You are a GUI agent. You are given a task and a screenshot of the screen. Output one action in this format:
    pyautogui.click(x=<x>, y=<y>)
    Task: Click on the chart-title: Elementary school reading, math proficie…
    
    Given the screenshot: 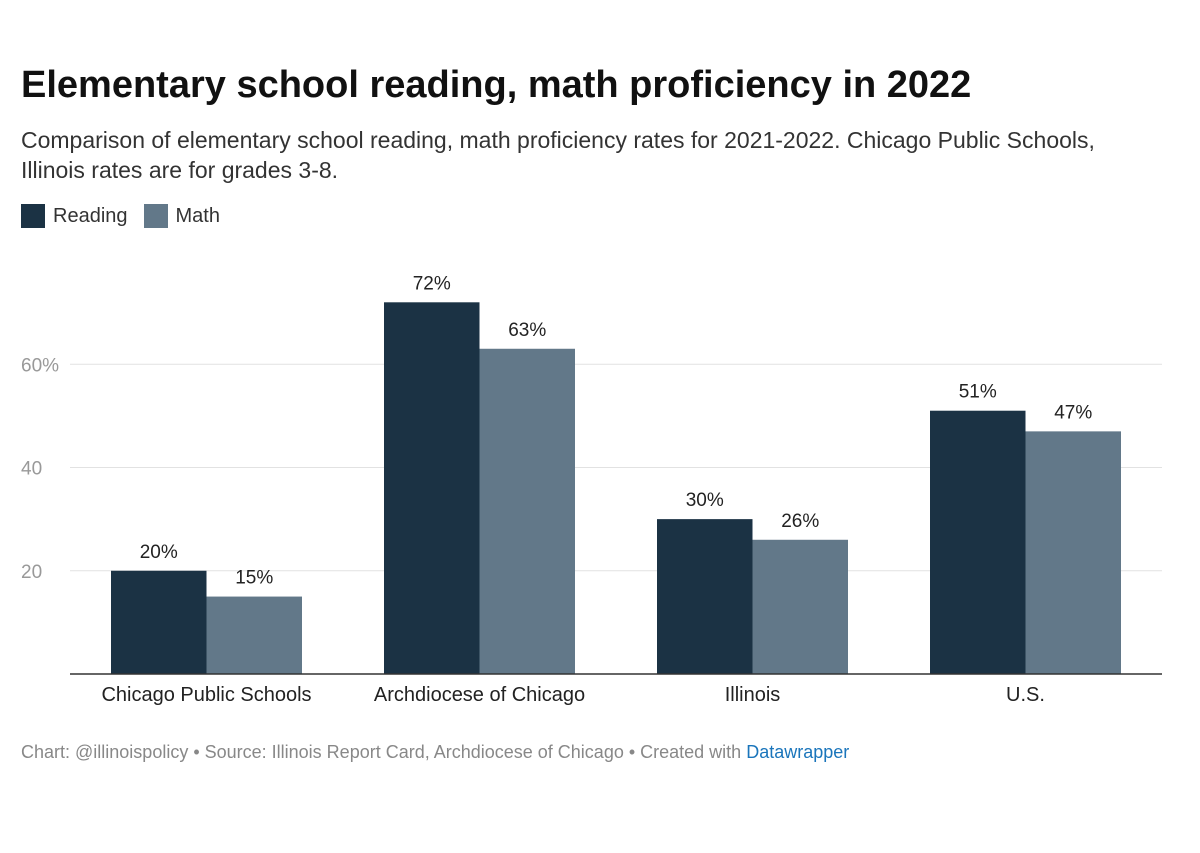 What is the action you would take?
    pyautogui.click(x=496, y=85)
    